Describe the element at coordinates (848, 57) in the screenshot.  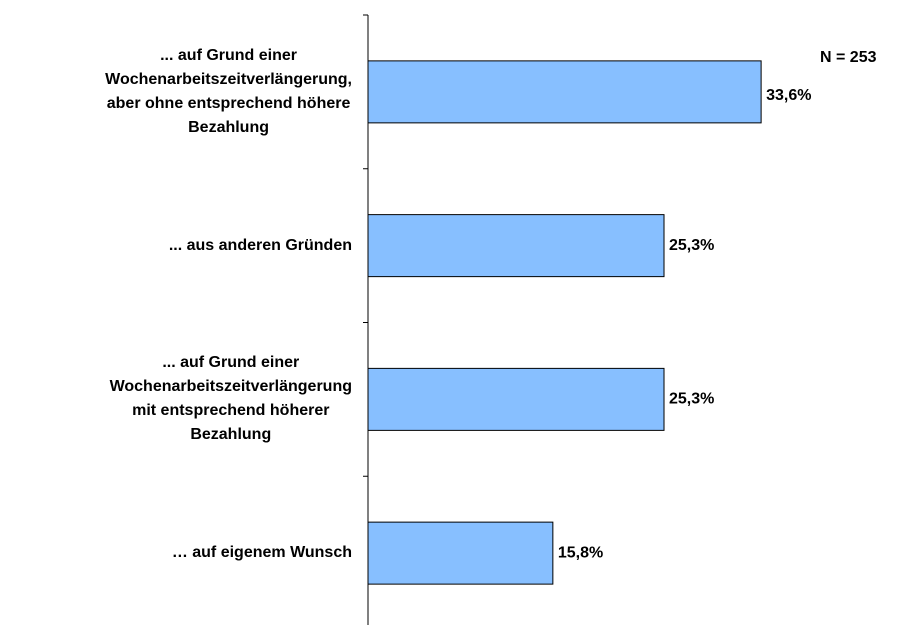
I see `annotation: N = 253` at that location.